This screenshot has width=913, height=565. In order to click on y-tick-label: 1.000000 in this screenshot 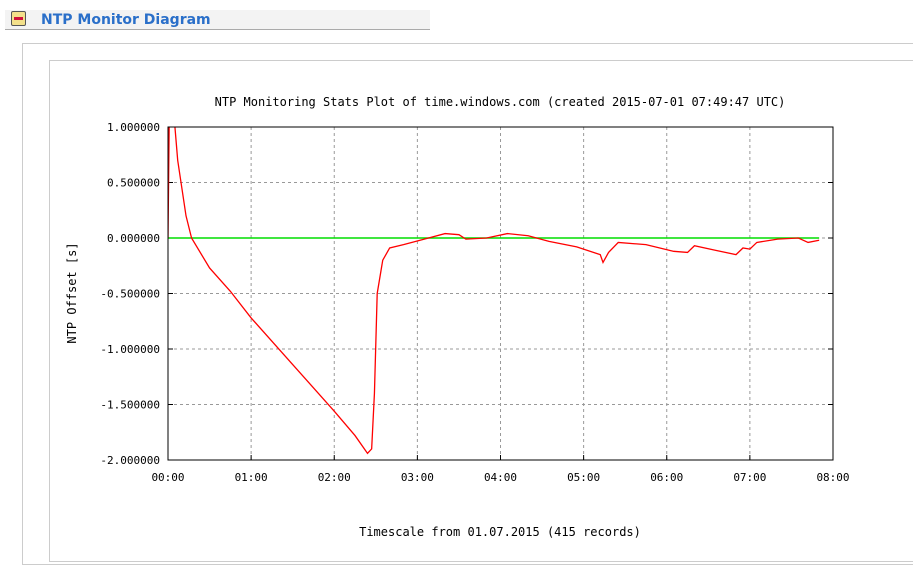, I will do `click(133, 127)`.